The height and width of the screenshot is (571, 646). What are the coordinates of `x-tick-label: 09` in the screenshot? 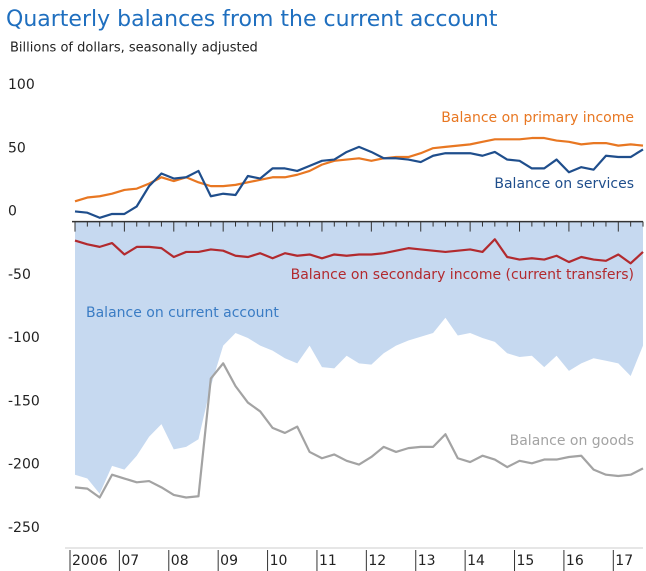 It's located at (229, 561).